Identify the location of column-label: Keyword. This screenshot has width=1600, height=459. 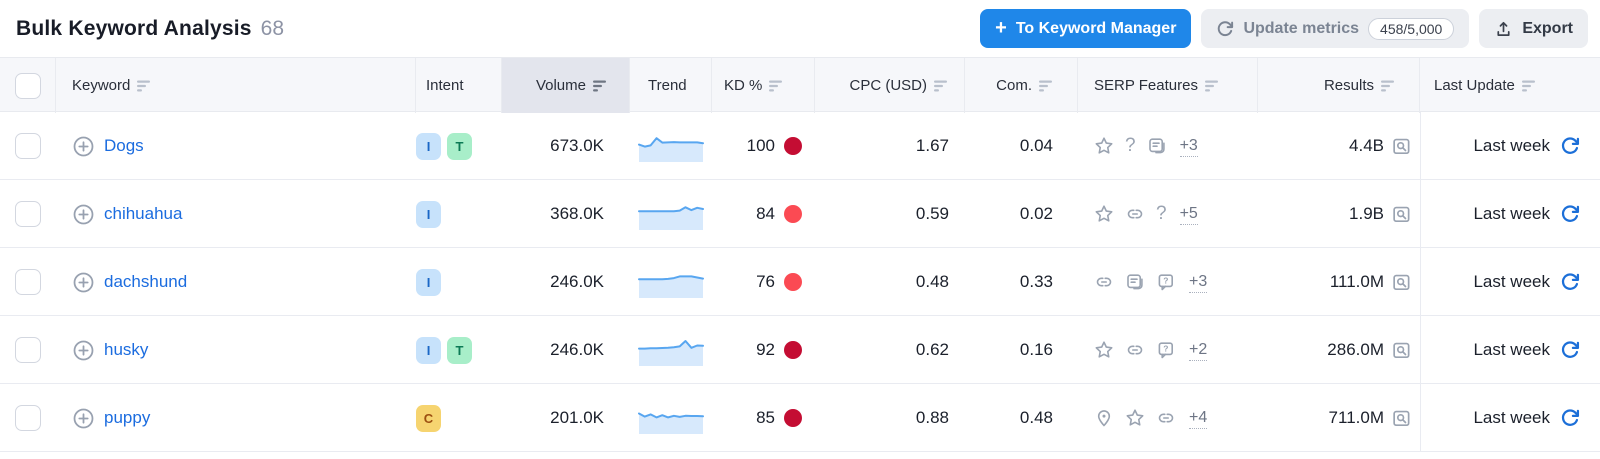
(101, 85).